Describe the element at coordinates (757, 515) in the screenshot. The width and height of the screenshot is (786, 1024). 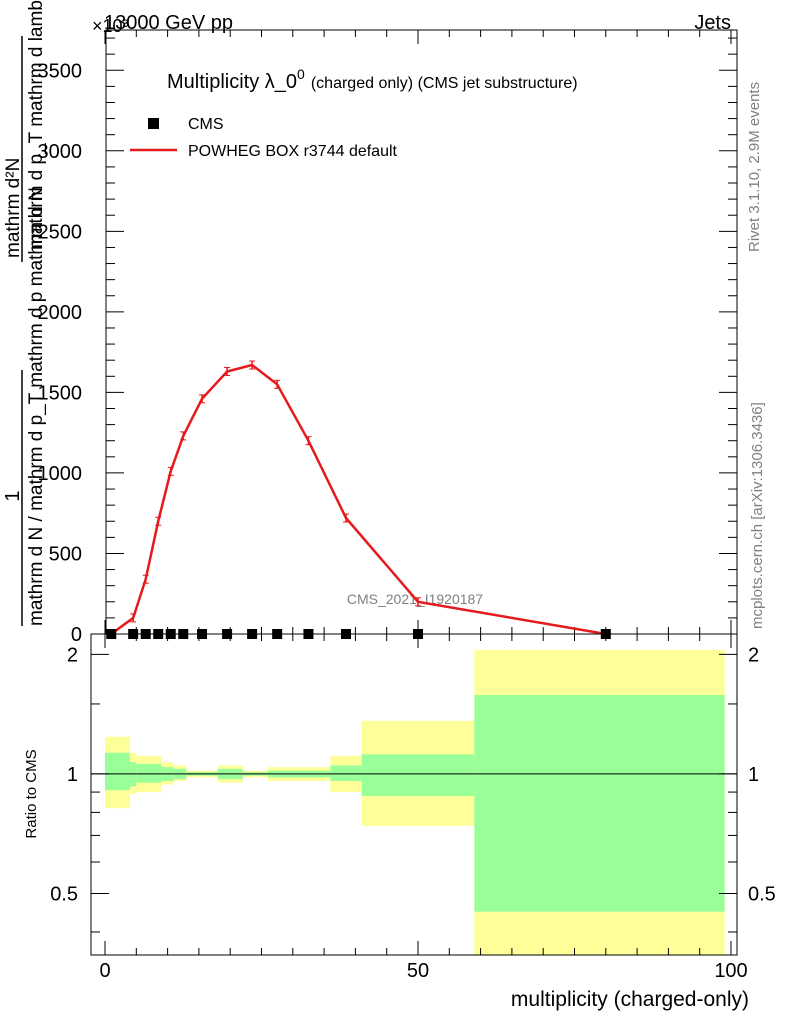
I see `mcplots-label: mcplots.cern.ch [arXiv:1306.3436]` at that location.